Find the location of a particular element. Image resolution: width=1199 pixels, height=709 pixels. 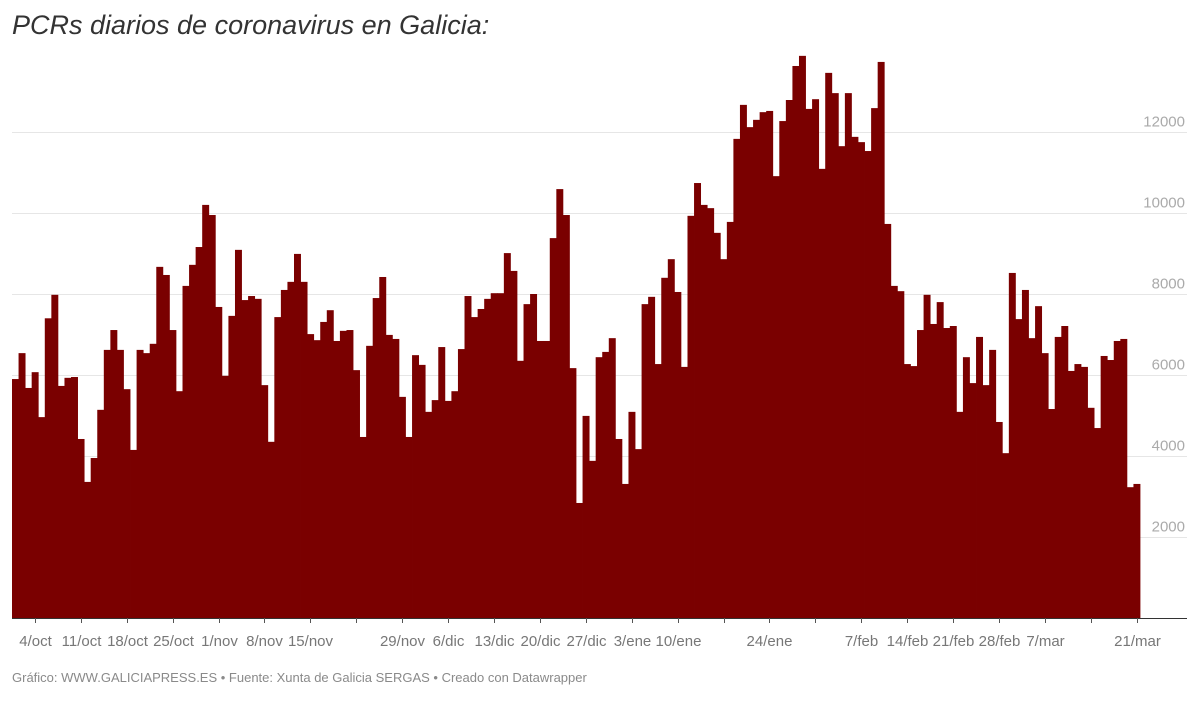

bar: 27/feb: 6620 is located at coordinates (993, 483).